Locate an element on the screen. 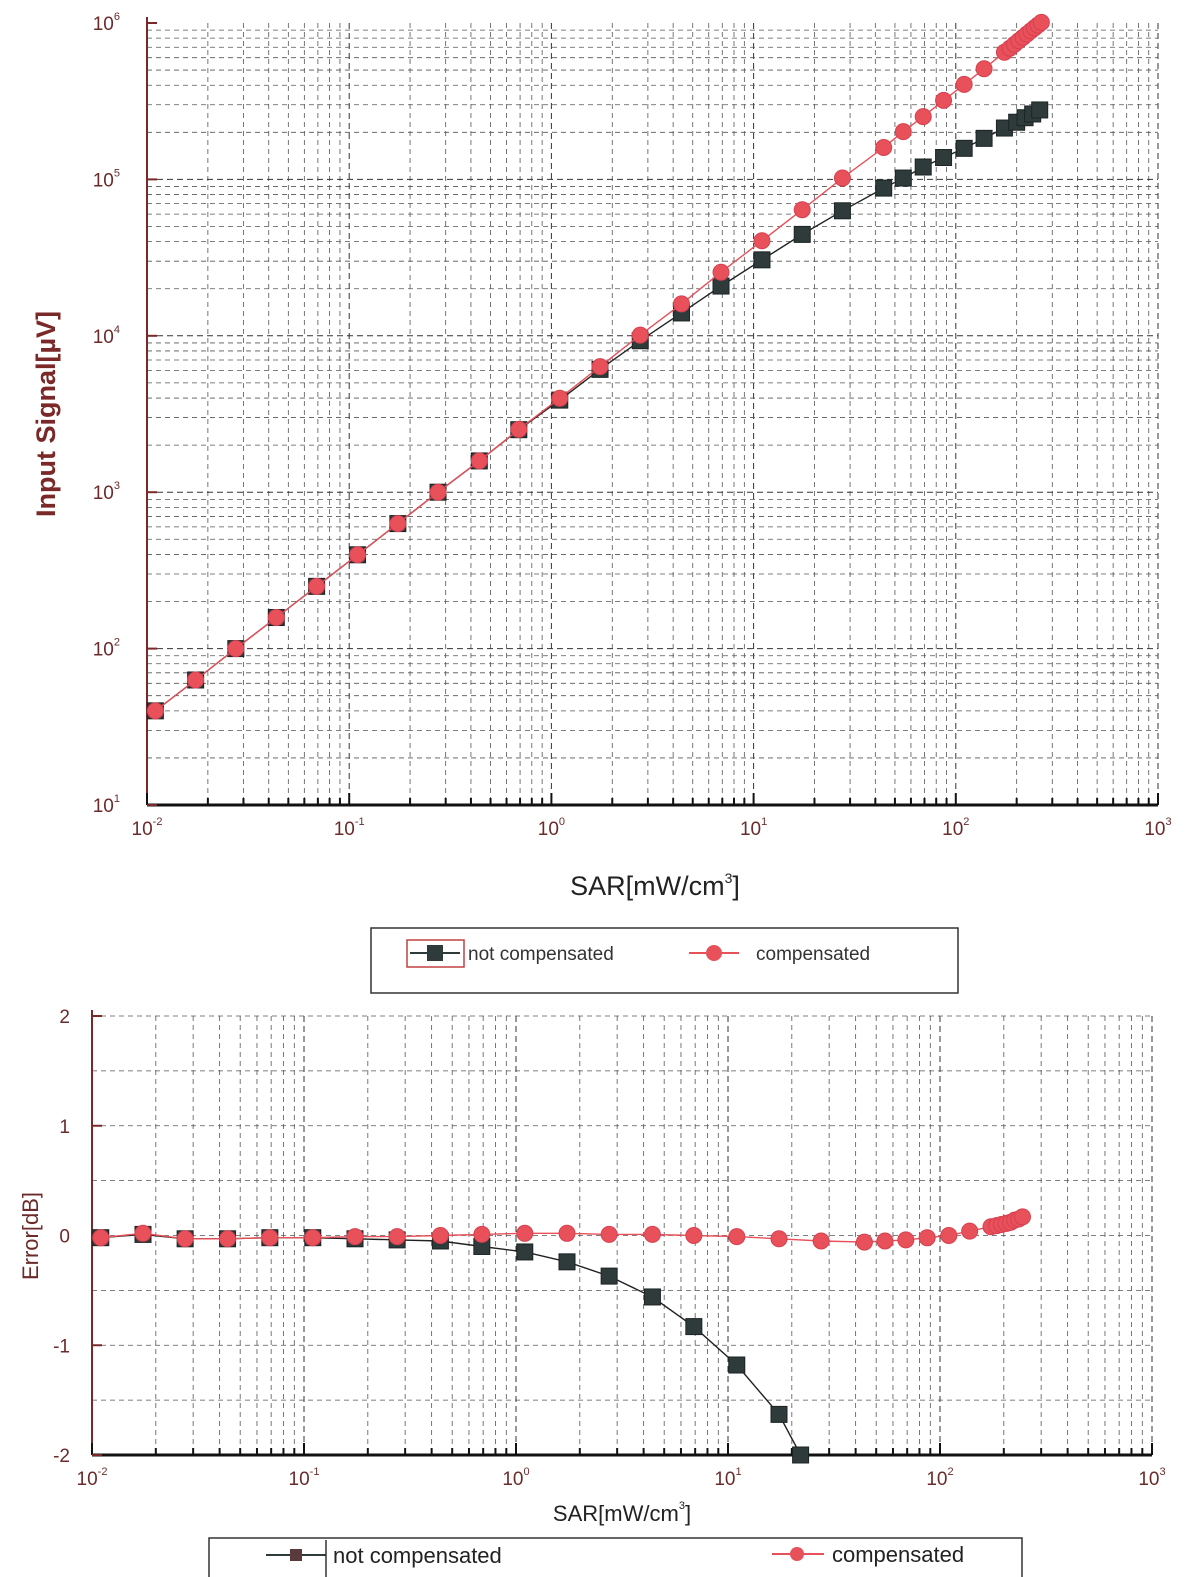 The image size is (1199, 1577). bottom-y-tick-label: 0 is located at coordinates (64, 1237).